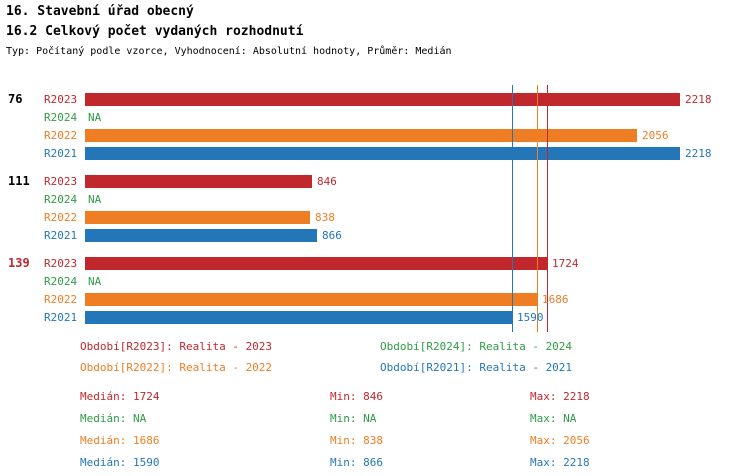 Image resolution: width=750 pixels, height=476 pixels. What do you see at coordinates (655, 135) in the screenshot?
I see `bar-value-label: 2056` at bounding box center [655, 135].